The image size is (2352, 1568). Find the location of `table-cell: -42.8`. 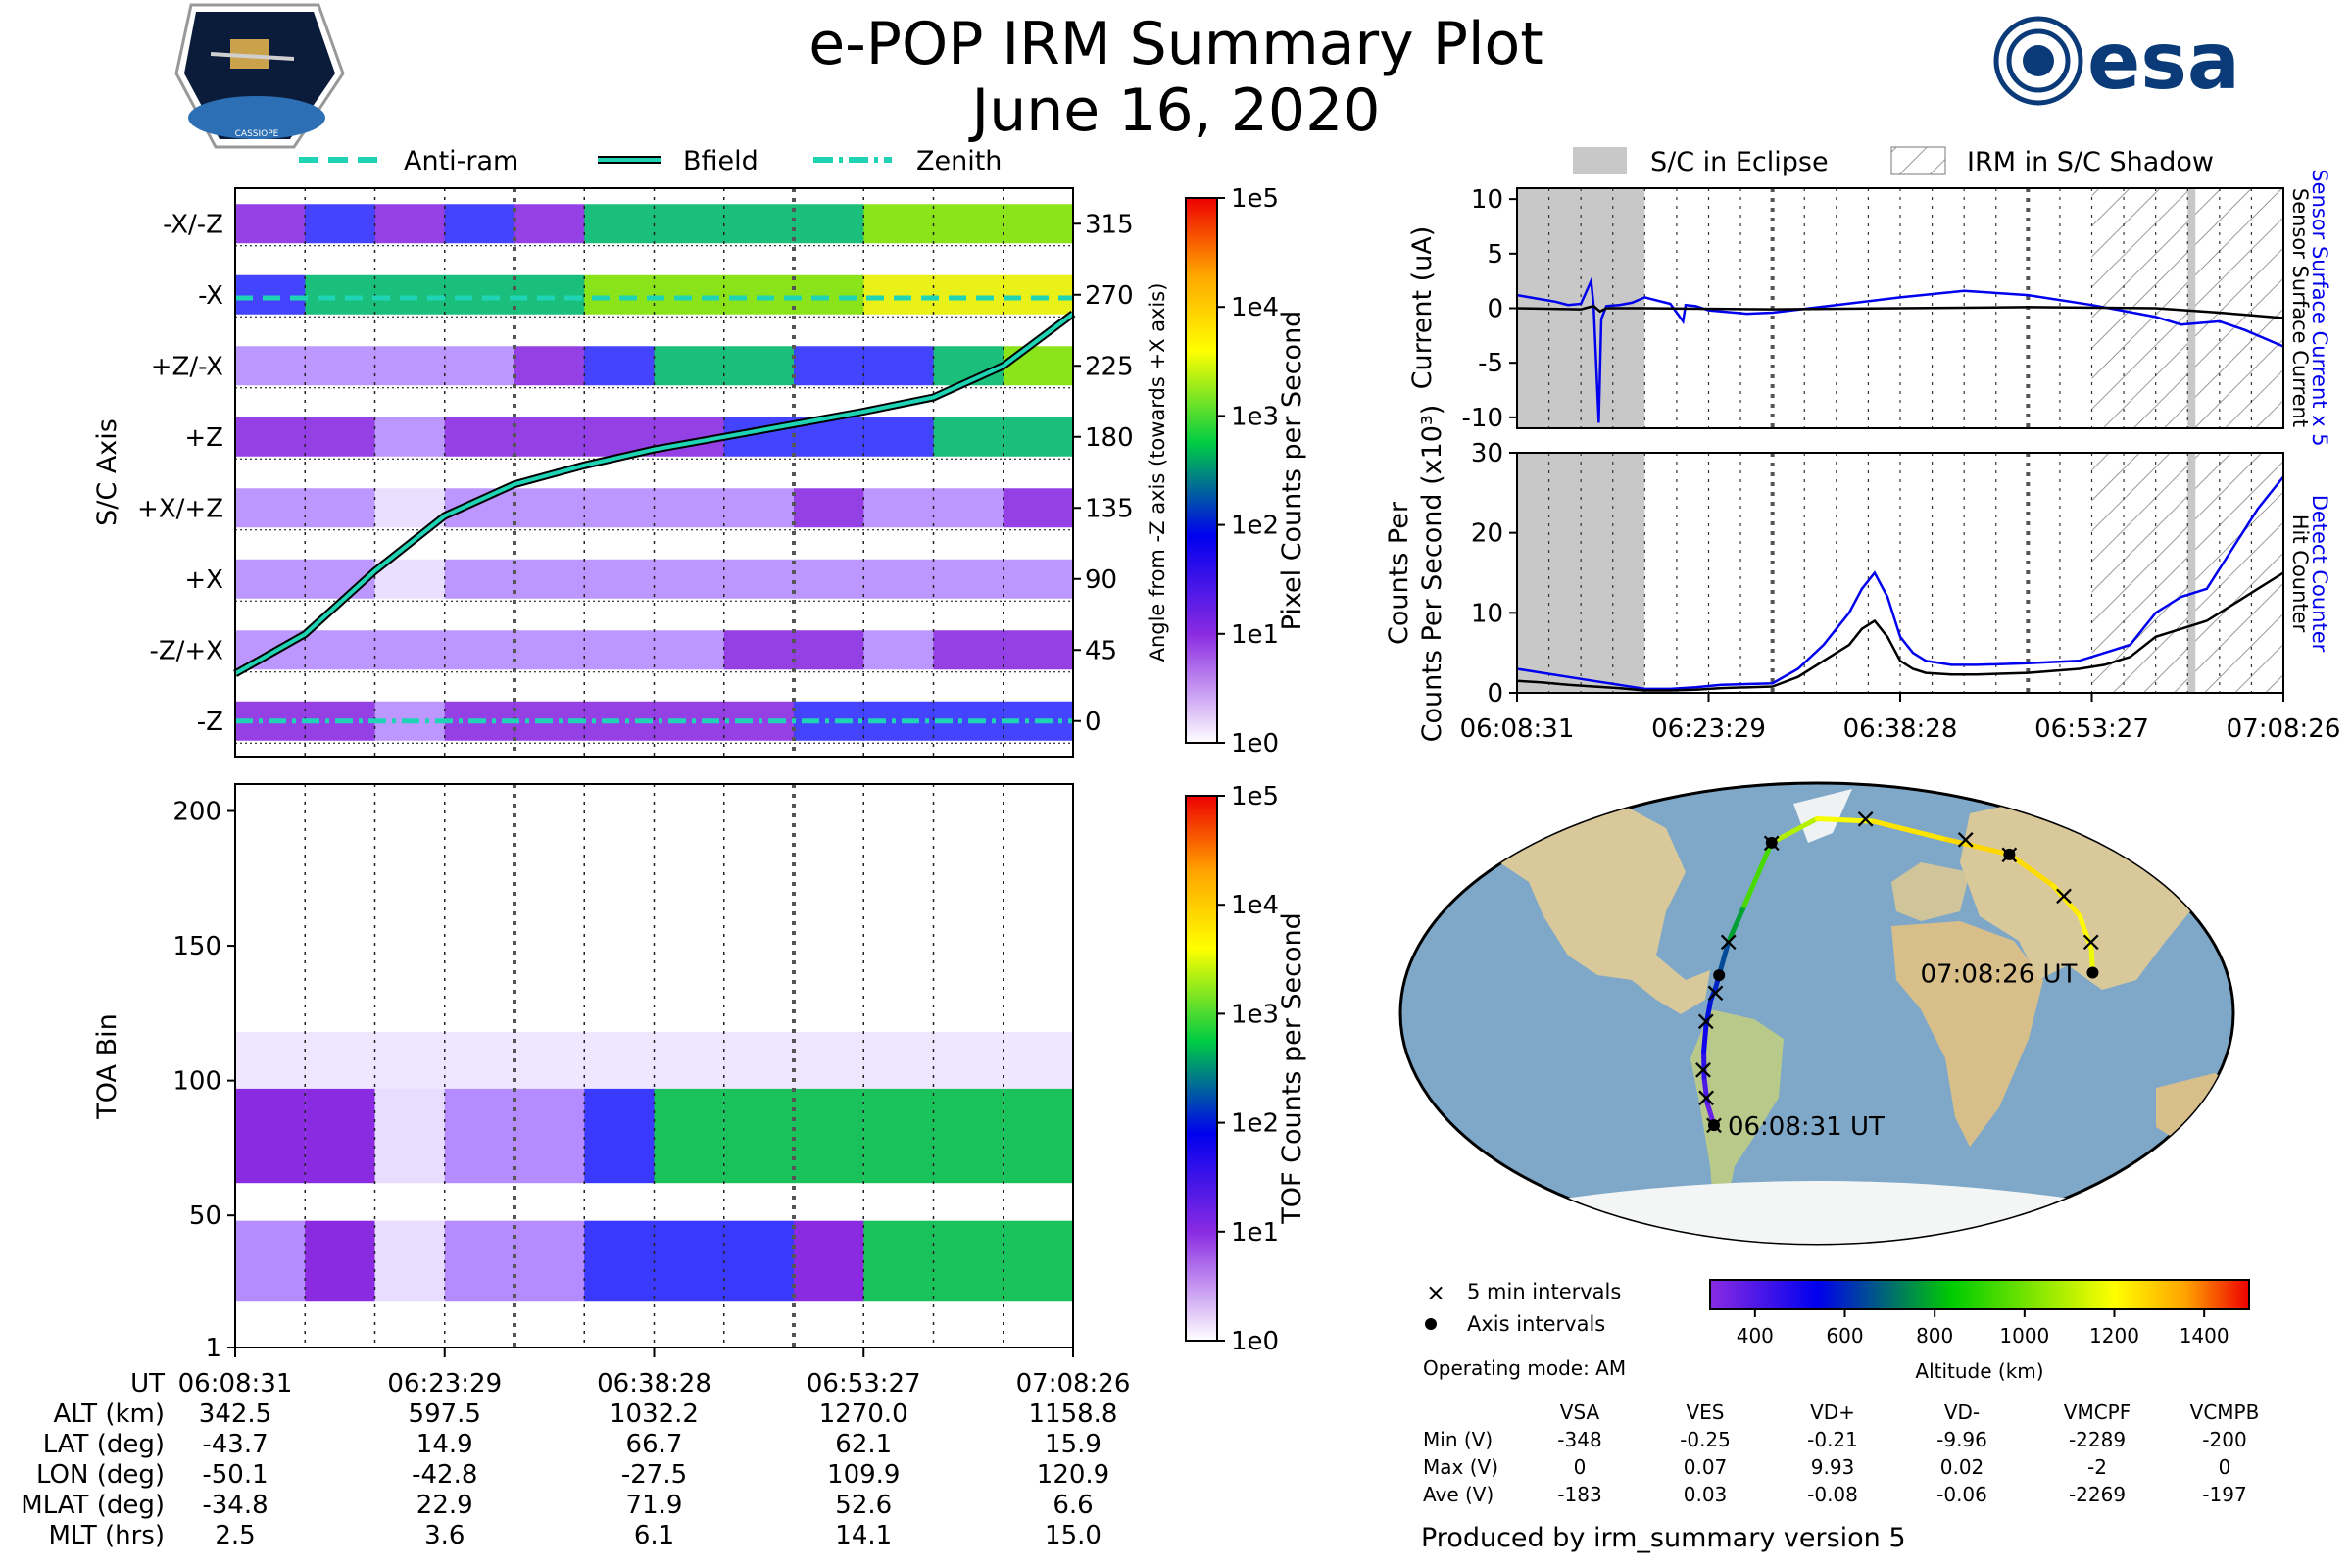

table-cell: -42.8 is located at coordinates (444, 1475).